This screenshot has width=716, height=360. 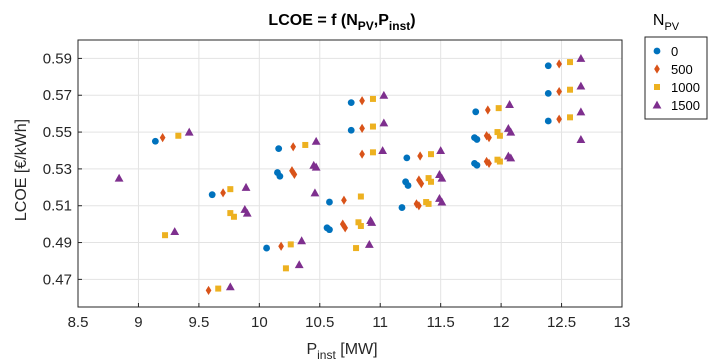 I want to click on y-axis-ticks: 0.47 0.49 0.51 0.53 0.55 0.57 0.59, so click(x=62, y=169).